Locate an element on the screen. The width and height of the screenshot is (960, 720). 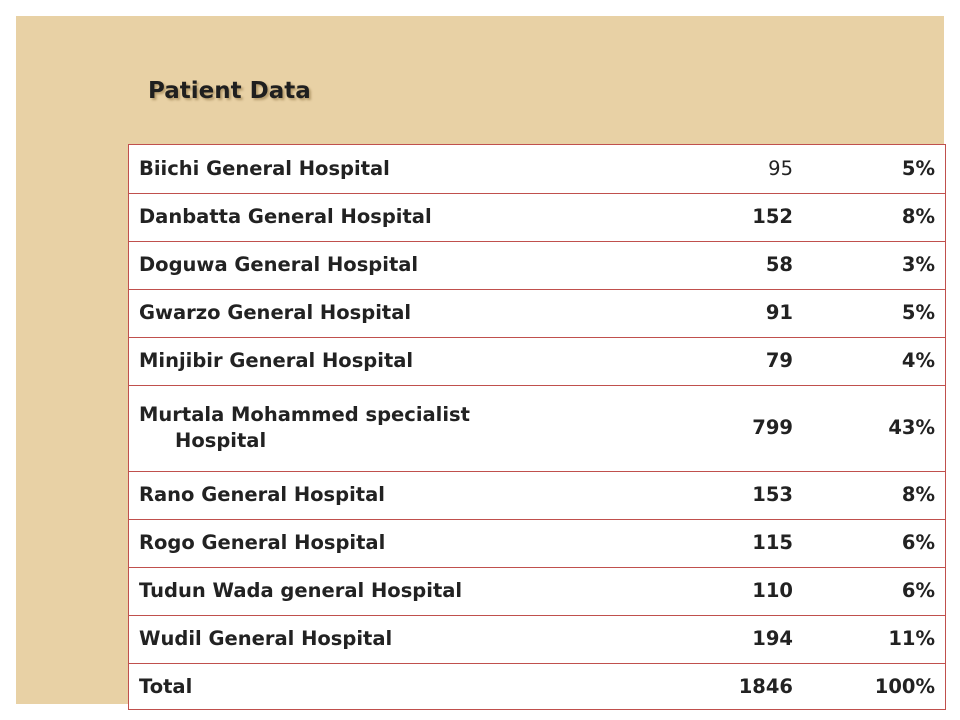
table-row: Danbatta General Hospital 152 8% is located at coordinates (537, 217).